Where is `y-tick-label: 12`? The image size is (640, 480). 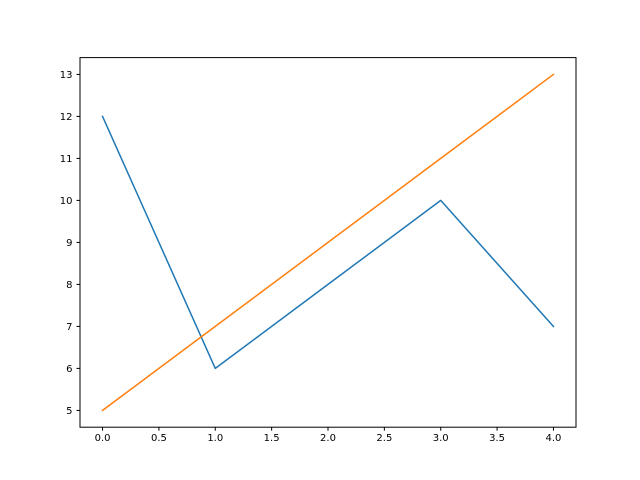 y-tick-label: 12 is located at coordinates (66, 117).